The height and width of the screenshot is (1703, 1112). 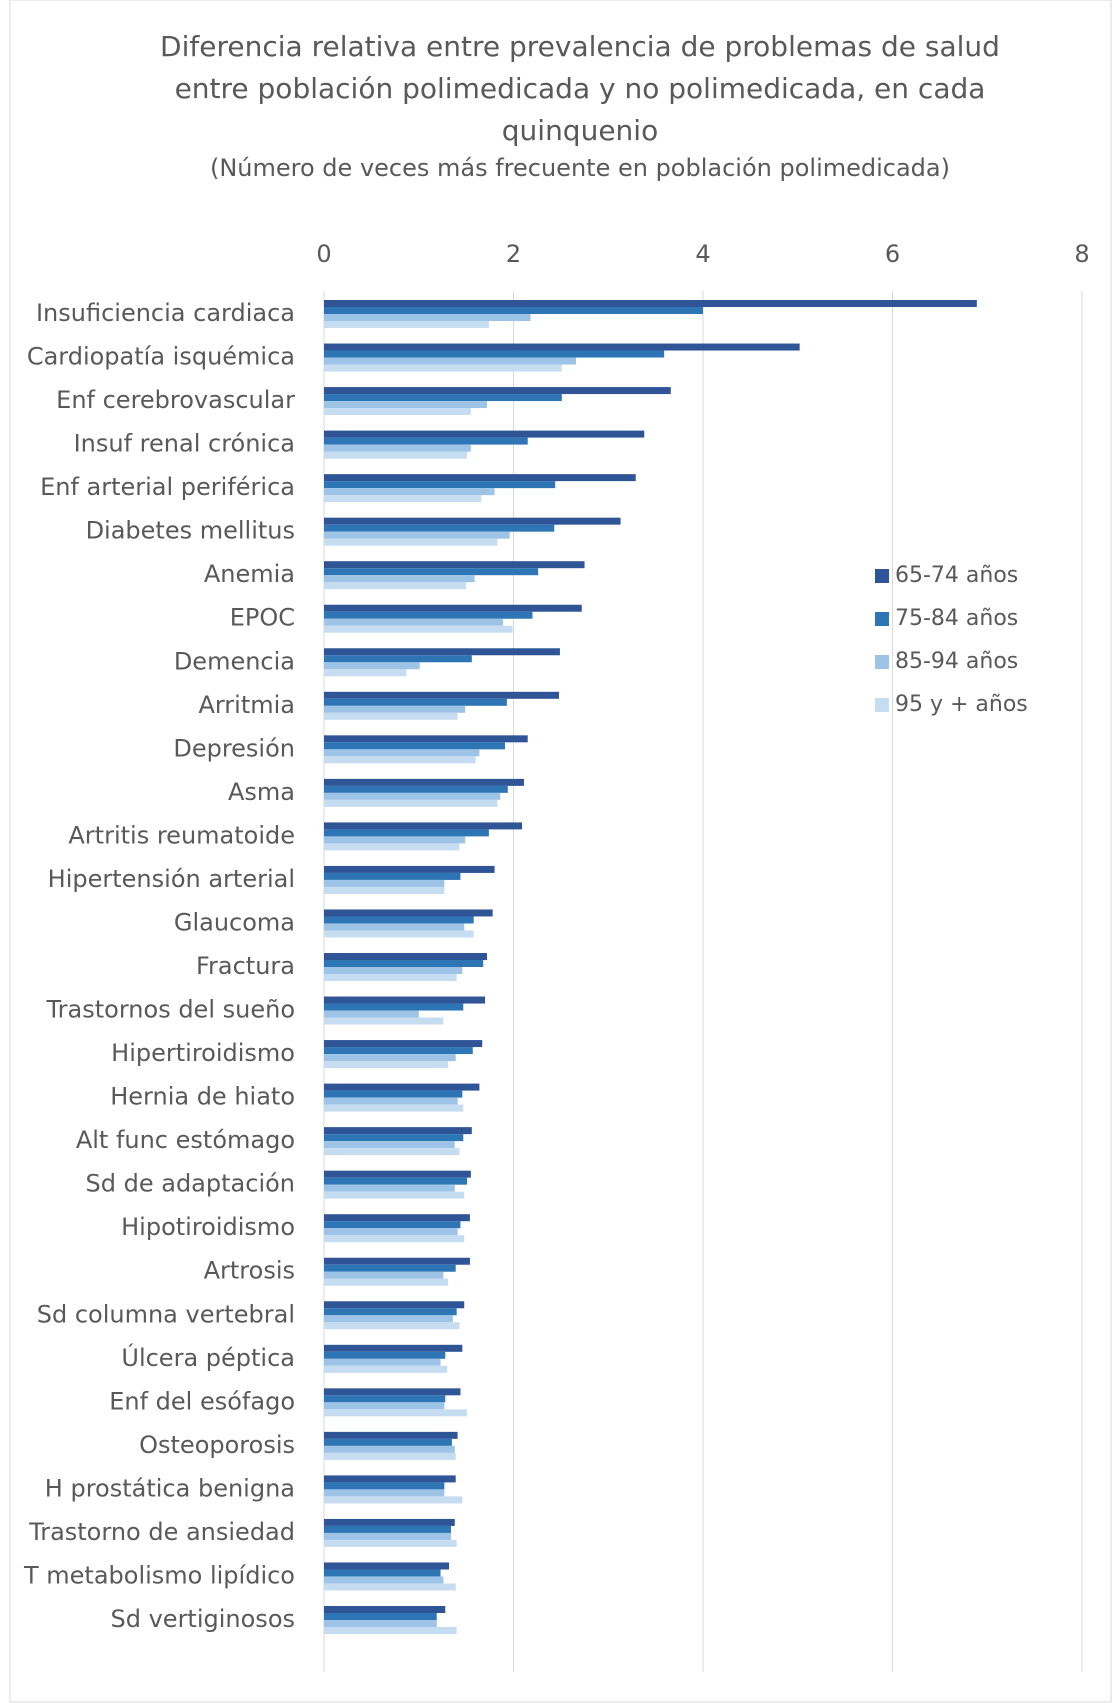 I want to click on legend-label: 85-94 años, so click(x=956, y=661).